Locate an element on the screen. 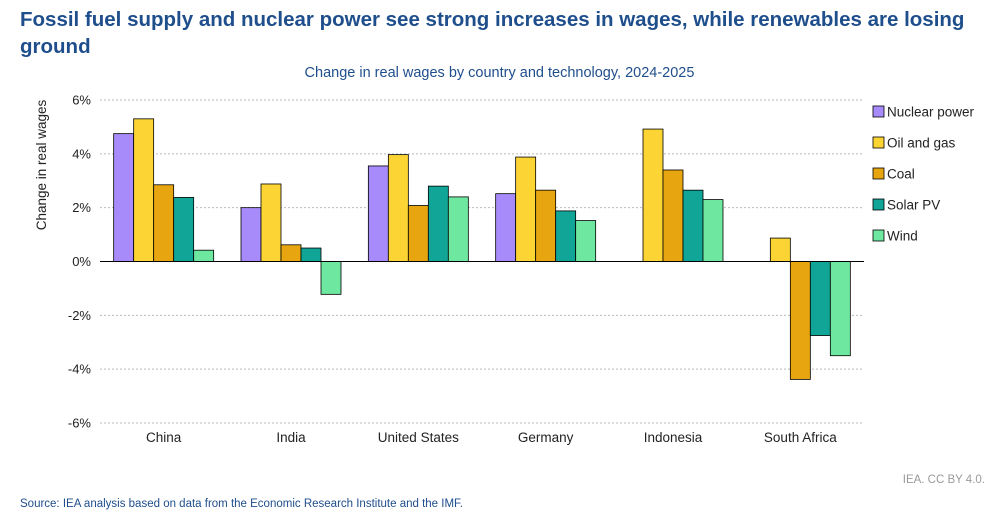 The height and width of the screenshot is (524, 999). legend-label: Nuclear power is located at coordinates (931, 112).